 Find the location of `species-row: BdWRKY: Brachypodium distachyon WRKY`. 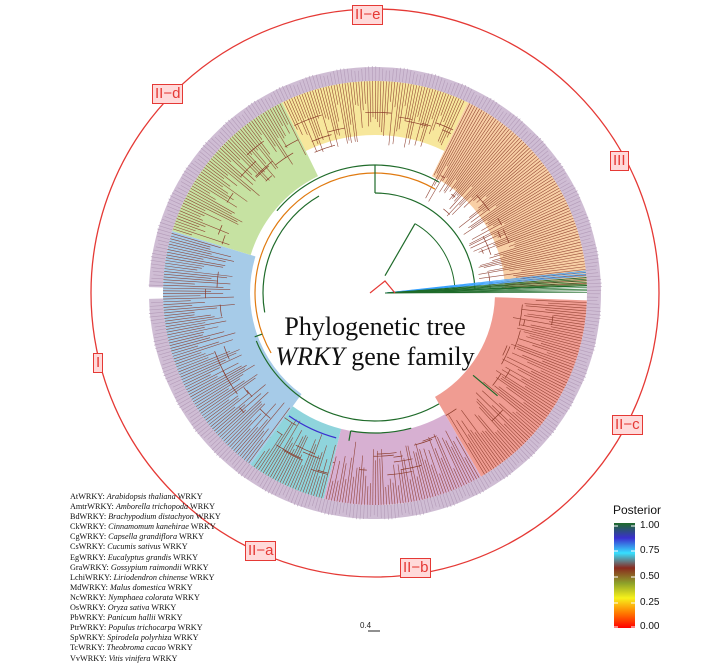

species-row: BdWRKY: Brachypodium distachyon WRKY is located at coordinates (145, 517).